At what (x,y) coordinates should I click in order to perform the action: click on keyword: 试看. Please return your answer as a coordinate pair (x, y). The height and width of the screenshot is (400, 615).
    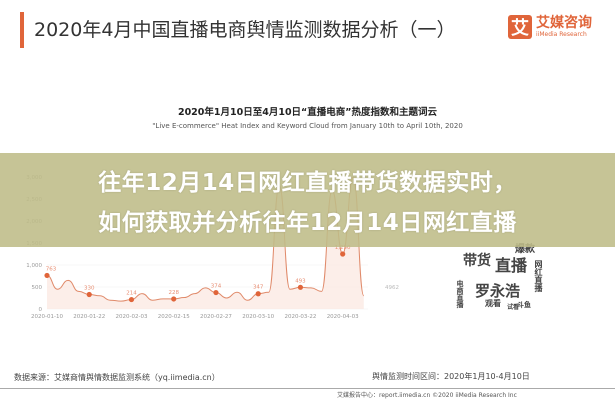
    Looking at the image, I should click on (513, 307).